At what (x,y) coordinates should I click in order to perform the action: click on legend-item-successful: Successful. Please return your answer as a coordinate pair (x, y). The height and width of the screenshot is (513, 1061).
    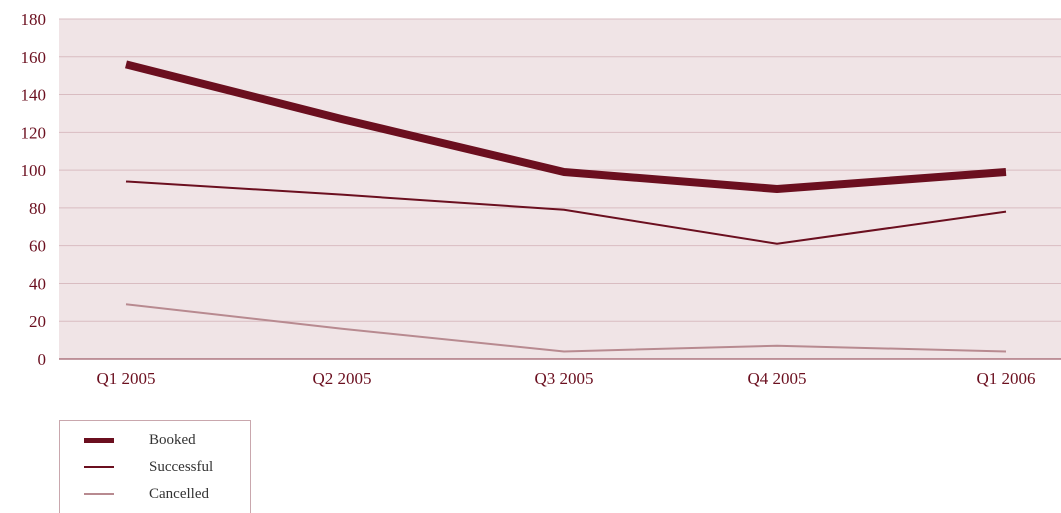
    Looking at the image, I should click on (155, 467).